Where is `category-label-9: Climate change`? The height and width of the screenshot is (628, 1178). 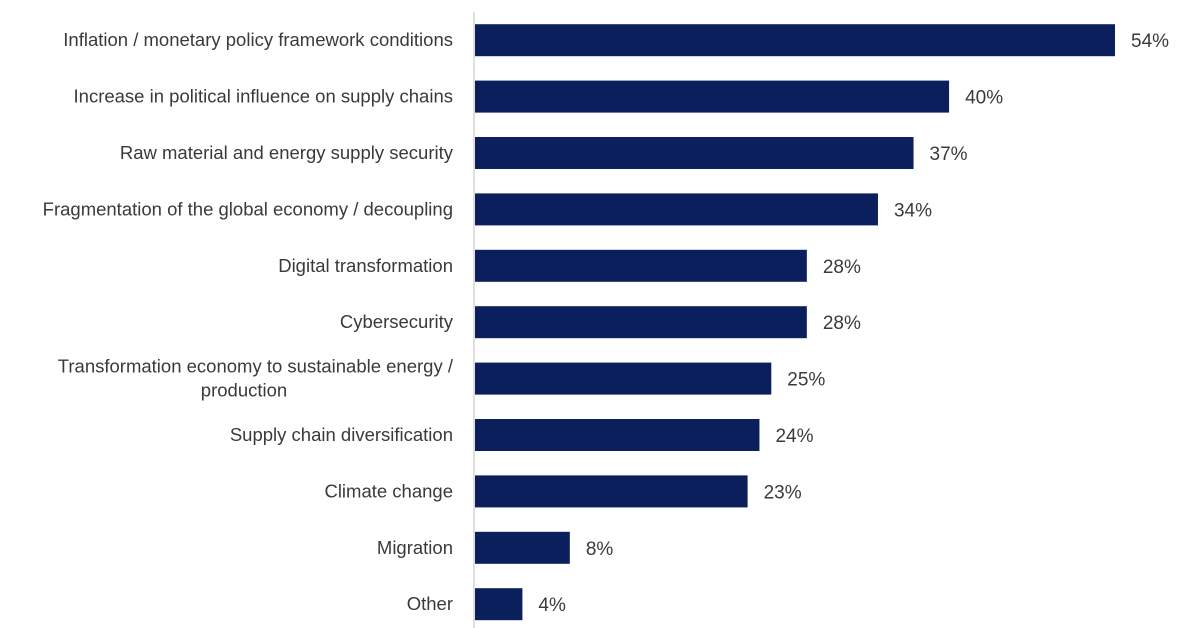
category-label-9: Climate change is located at coordinates (388, 490).